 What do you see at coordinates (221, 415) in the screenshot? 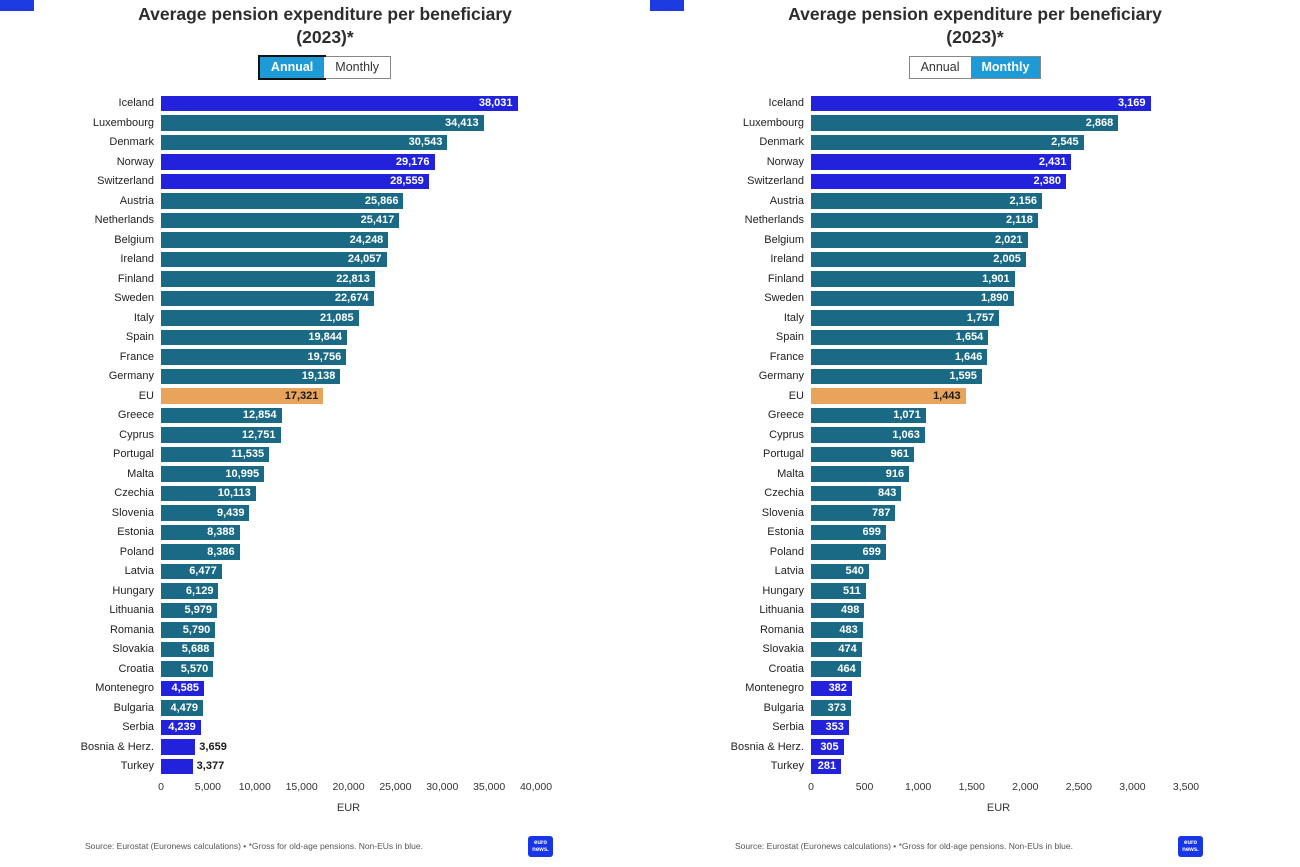
I see `bar: 12,854` at bounding box center [221, 415].